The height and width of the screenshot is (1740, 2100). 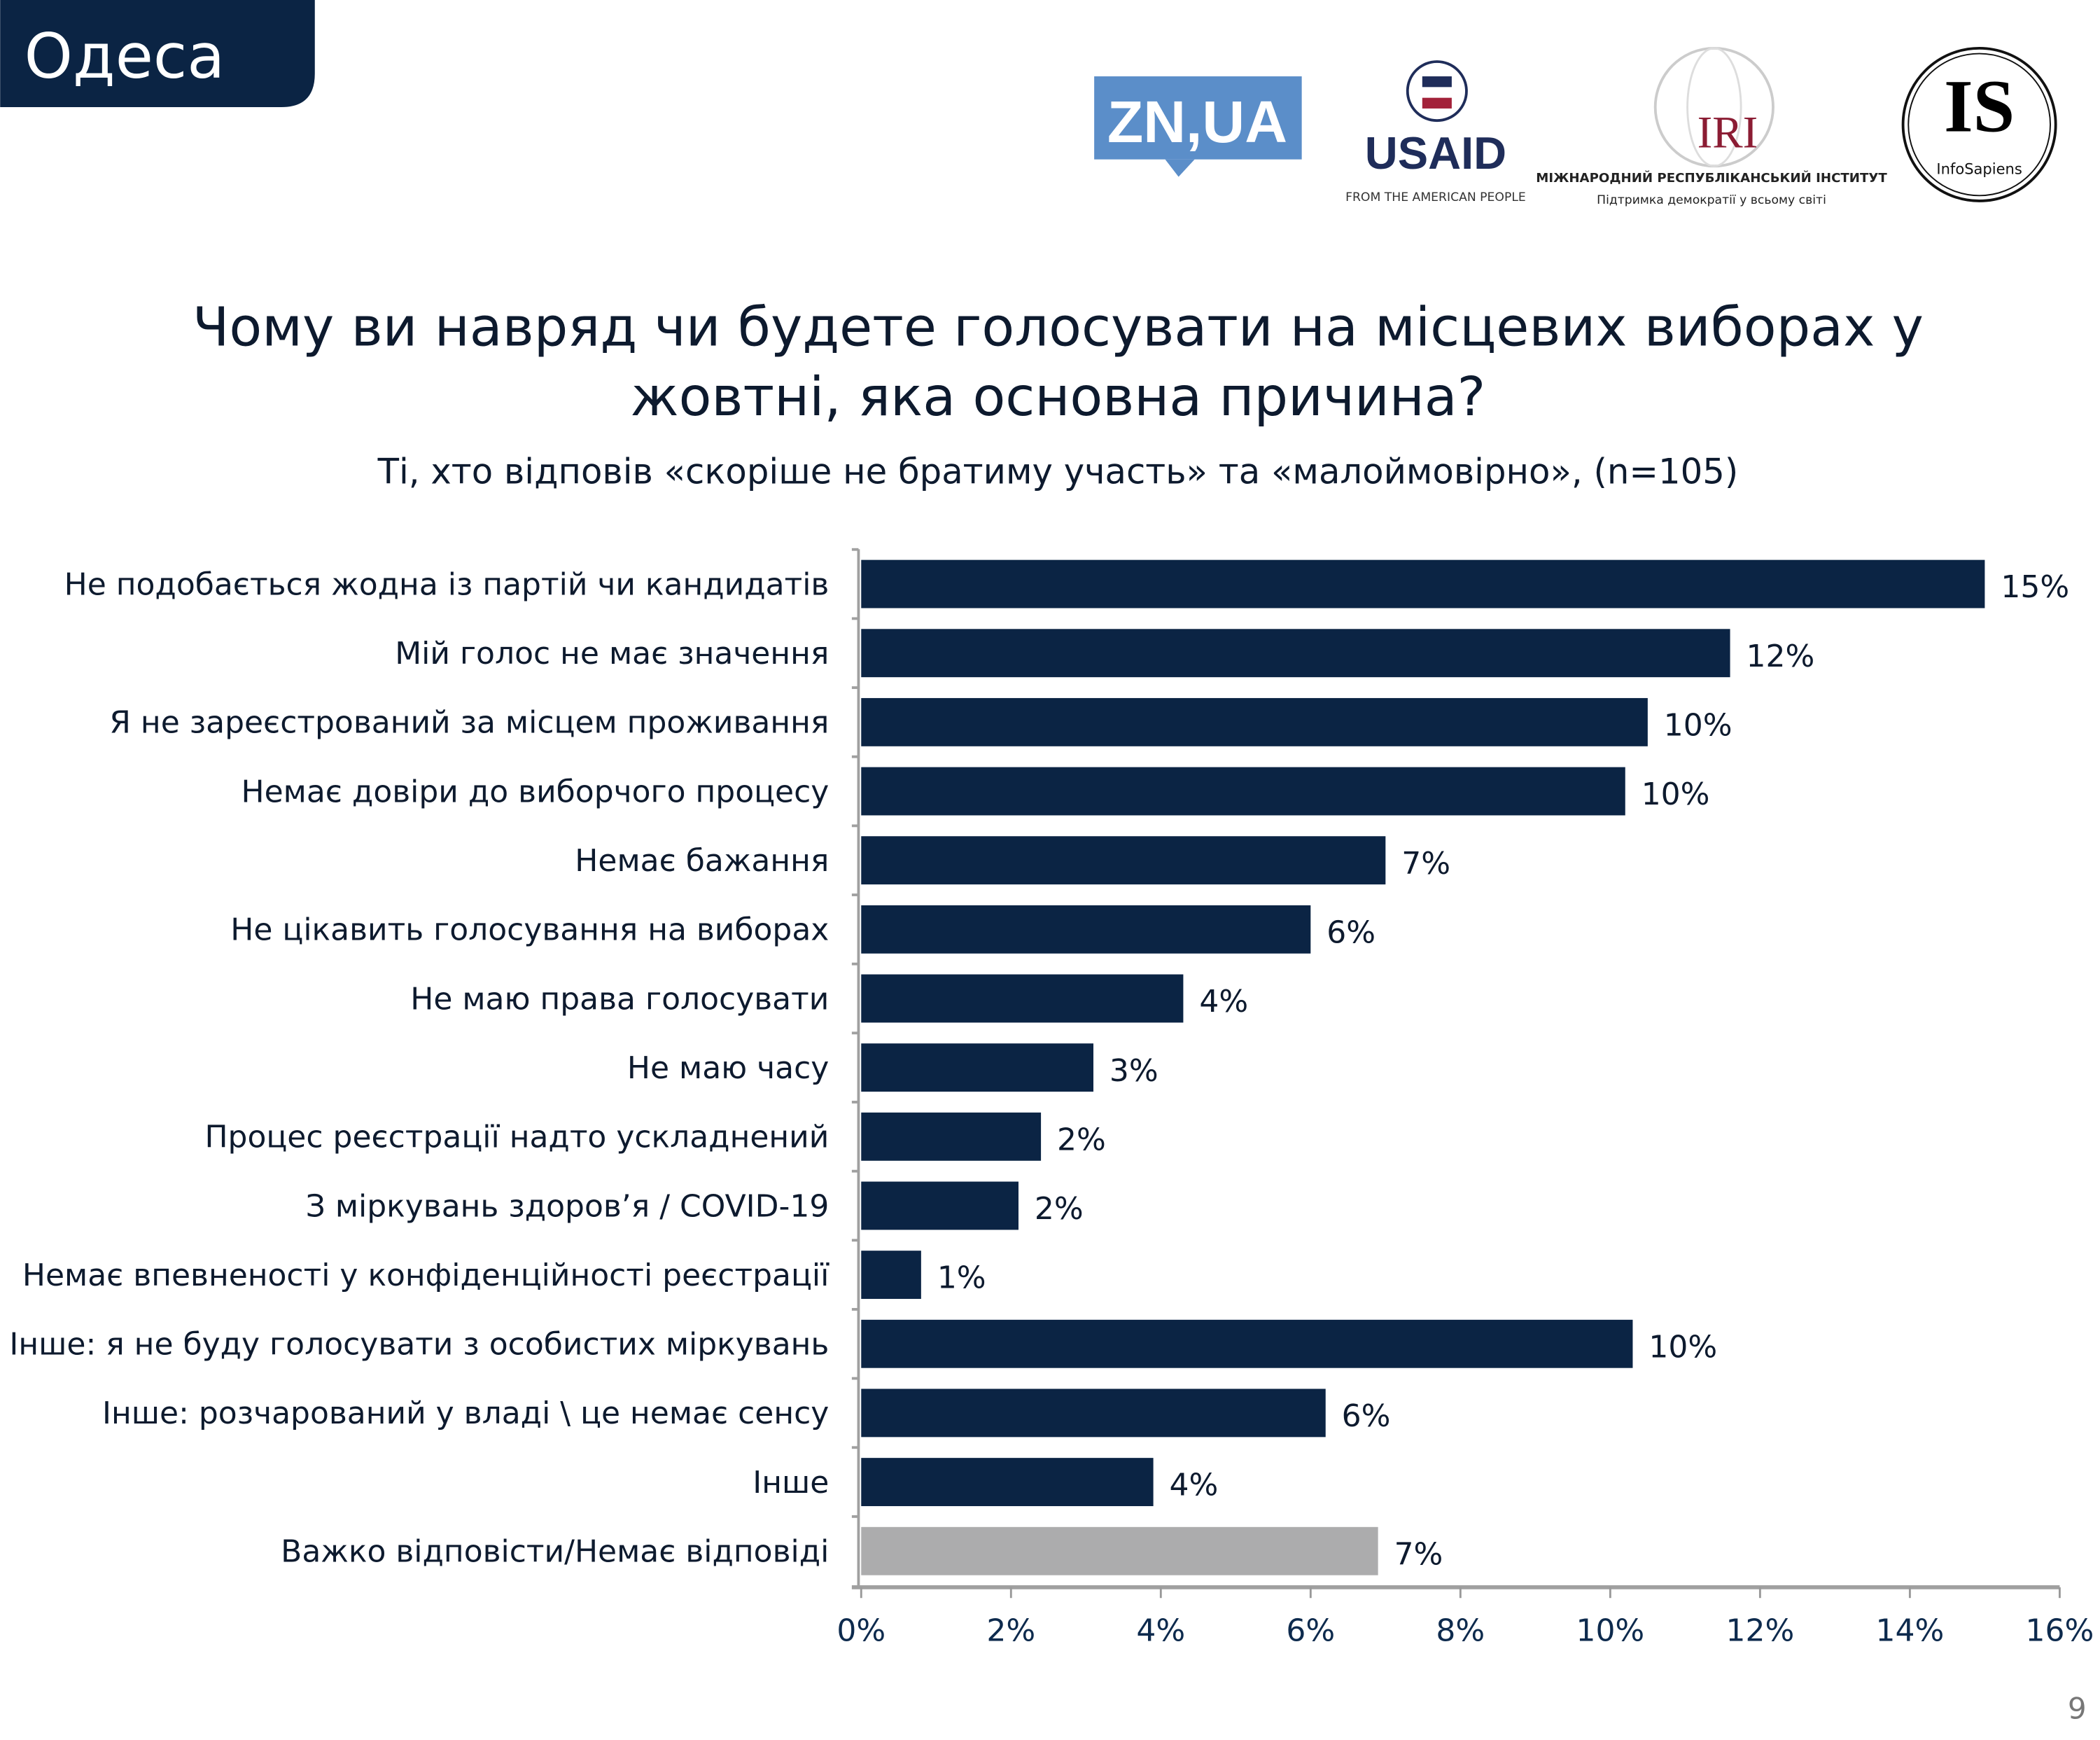 I want to click on iri-logo-text: IRI, so click(x=1728, y=132).